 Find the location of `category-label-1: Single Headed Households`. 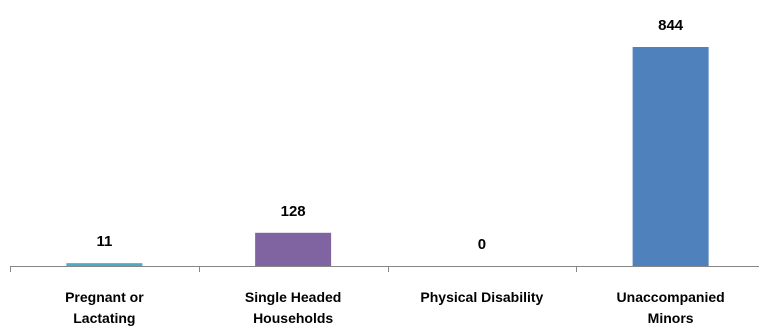

category-label-1: Single Headed Households is located at coordinates (293, 307).